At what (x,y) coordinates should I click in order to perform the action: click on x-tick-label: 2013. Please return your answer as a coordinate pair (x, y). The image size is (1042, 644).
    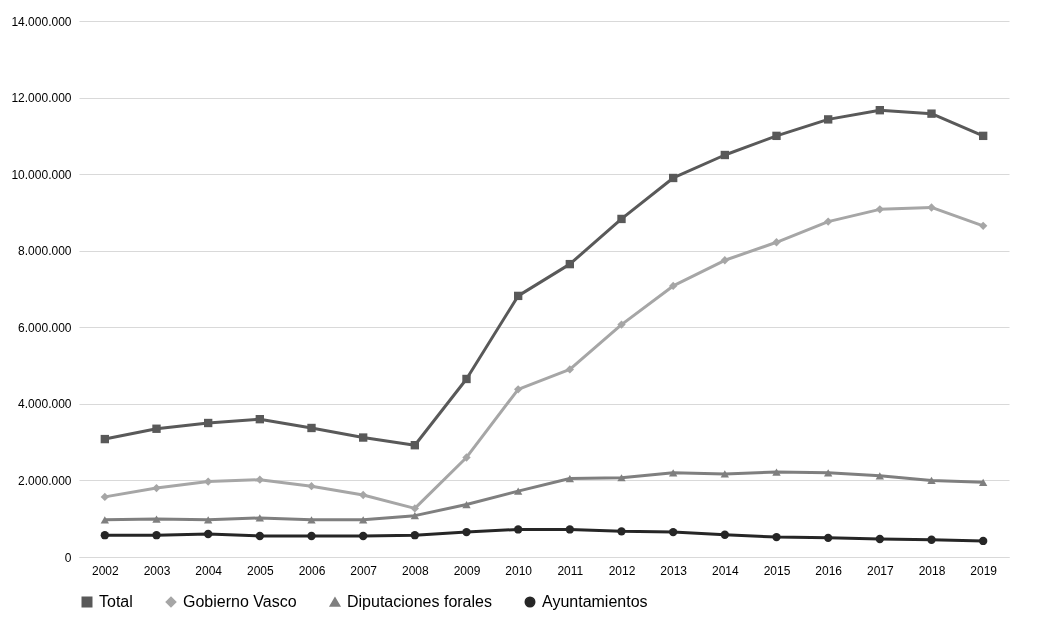
    Looking at the image, I should click on (674, 570).